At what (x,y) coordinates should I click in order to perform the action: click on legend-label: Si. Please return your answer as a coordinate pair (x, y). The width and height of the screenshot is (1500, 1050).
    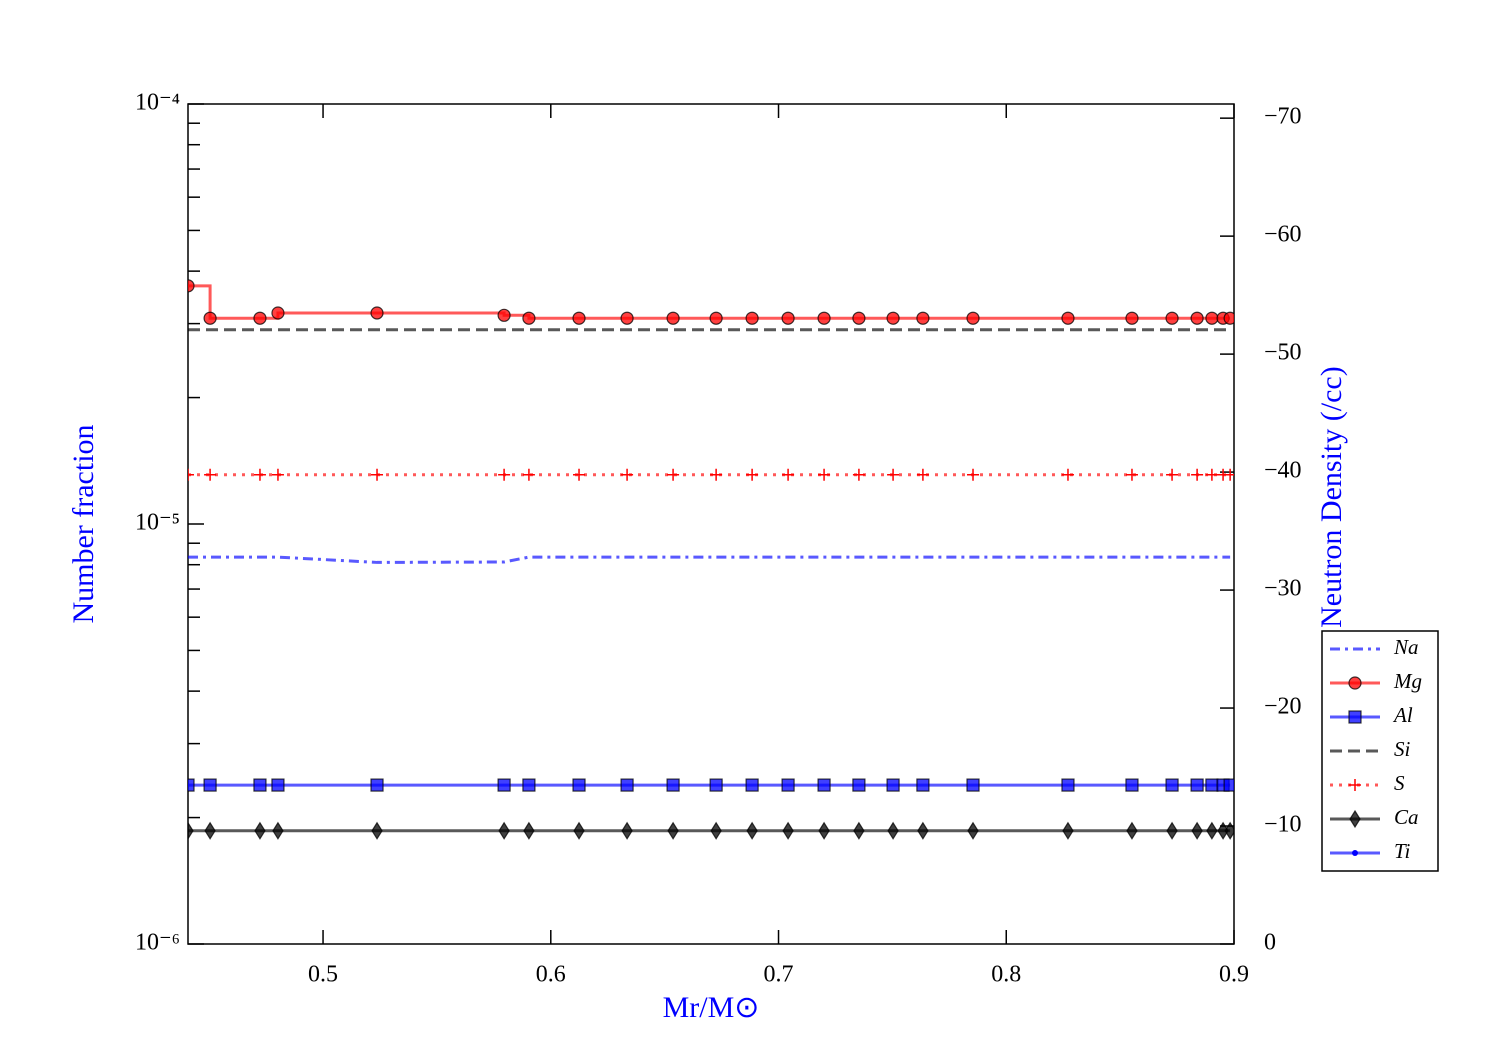
    Looking at the image, I should click on (1402, 749).